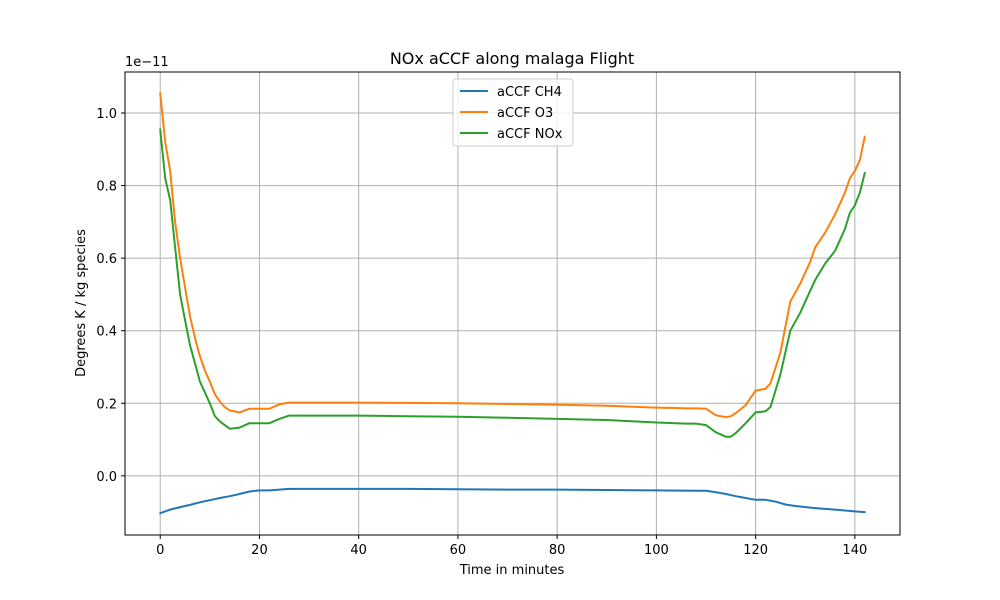  Describe the element at coordinates (511, 546) in the screenshot. I see `x-axis-ticks: 0 20 40 60 80 100 120 140` at that location.